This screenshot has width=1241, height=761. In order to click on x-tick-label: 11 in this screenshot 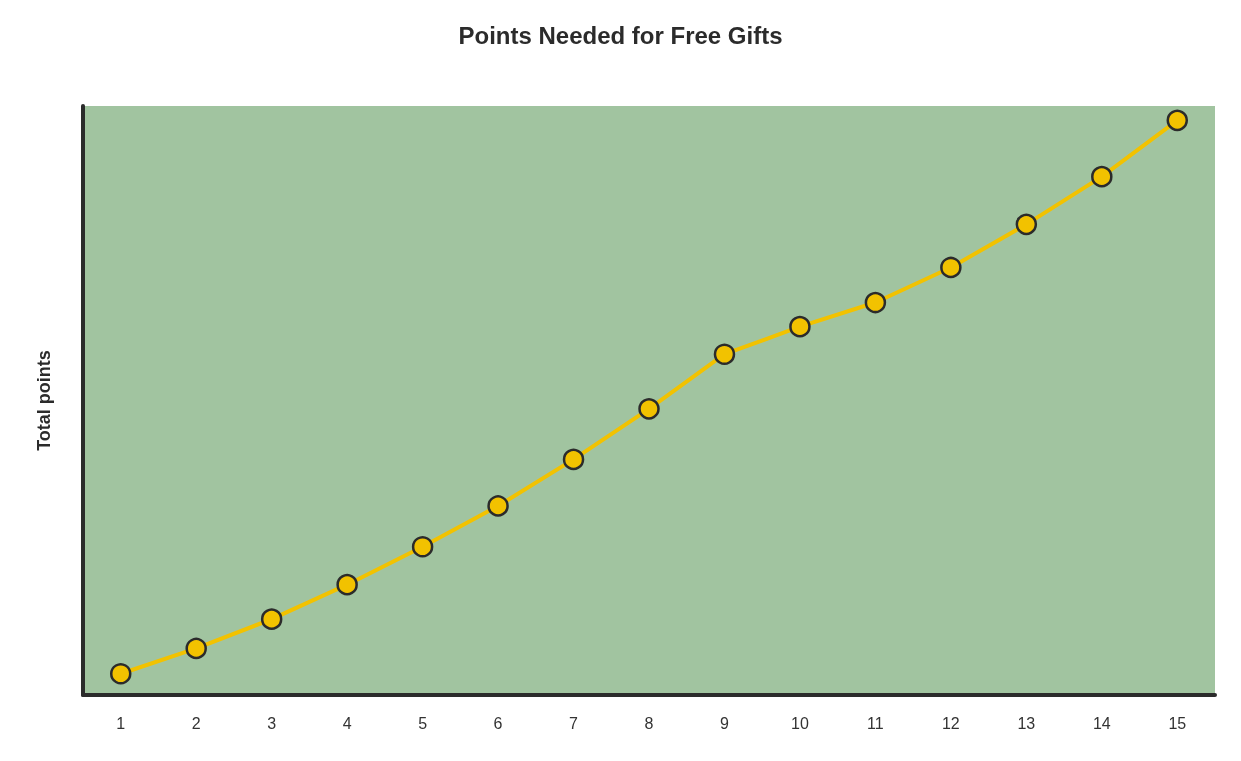, I will do `click(875, 723)`.